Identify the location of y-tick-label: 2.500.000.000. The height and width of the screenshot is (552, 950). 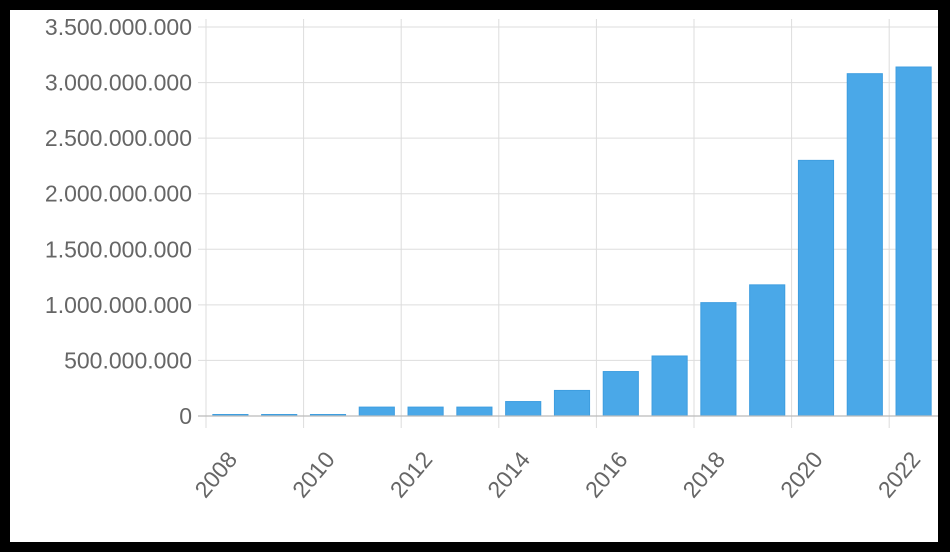
(118, 138).